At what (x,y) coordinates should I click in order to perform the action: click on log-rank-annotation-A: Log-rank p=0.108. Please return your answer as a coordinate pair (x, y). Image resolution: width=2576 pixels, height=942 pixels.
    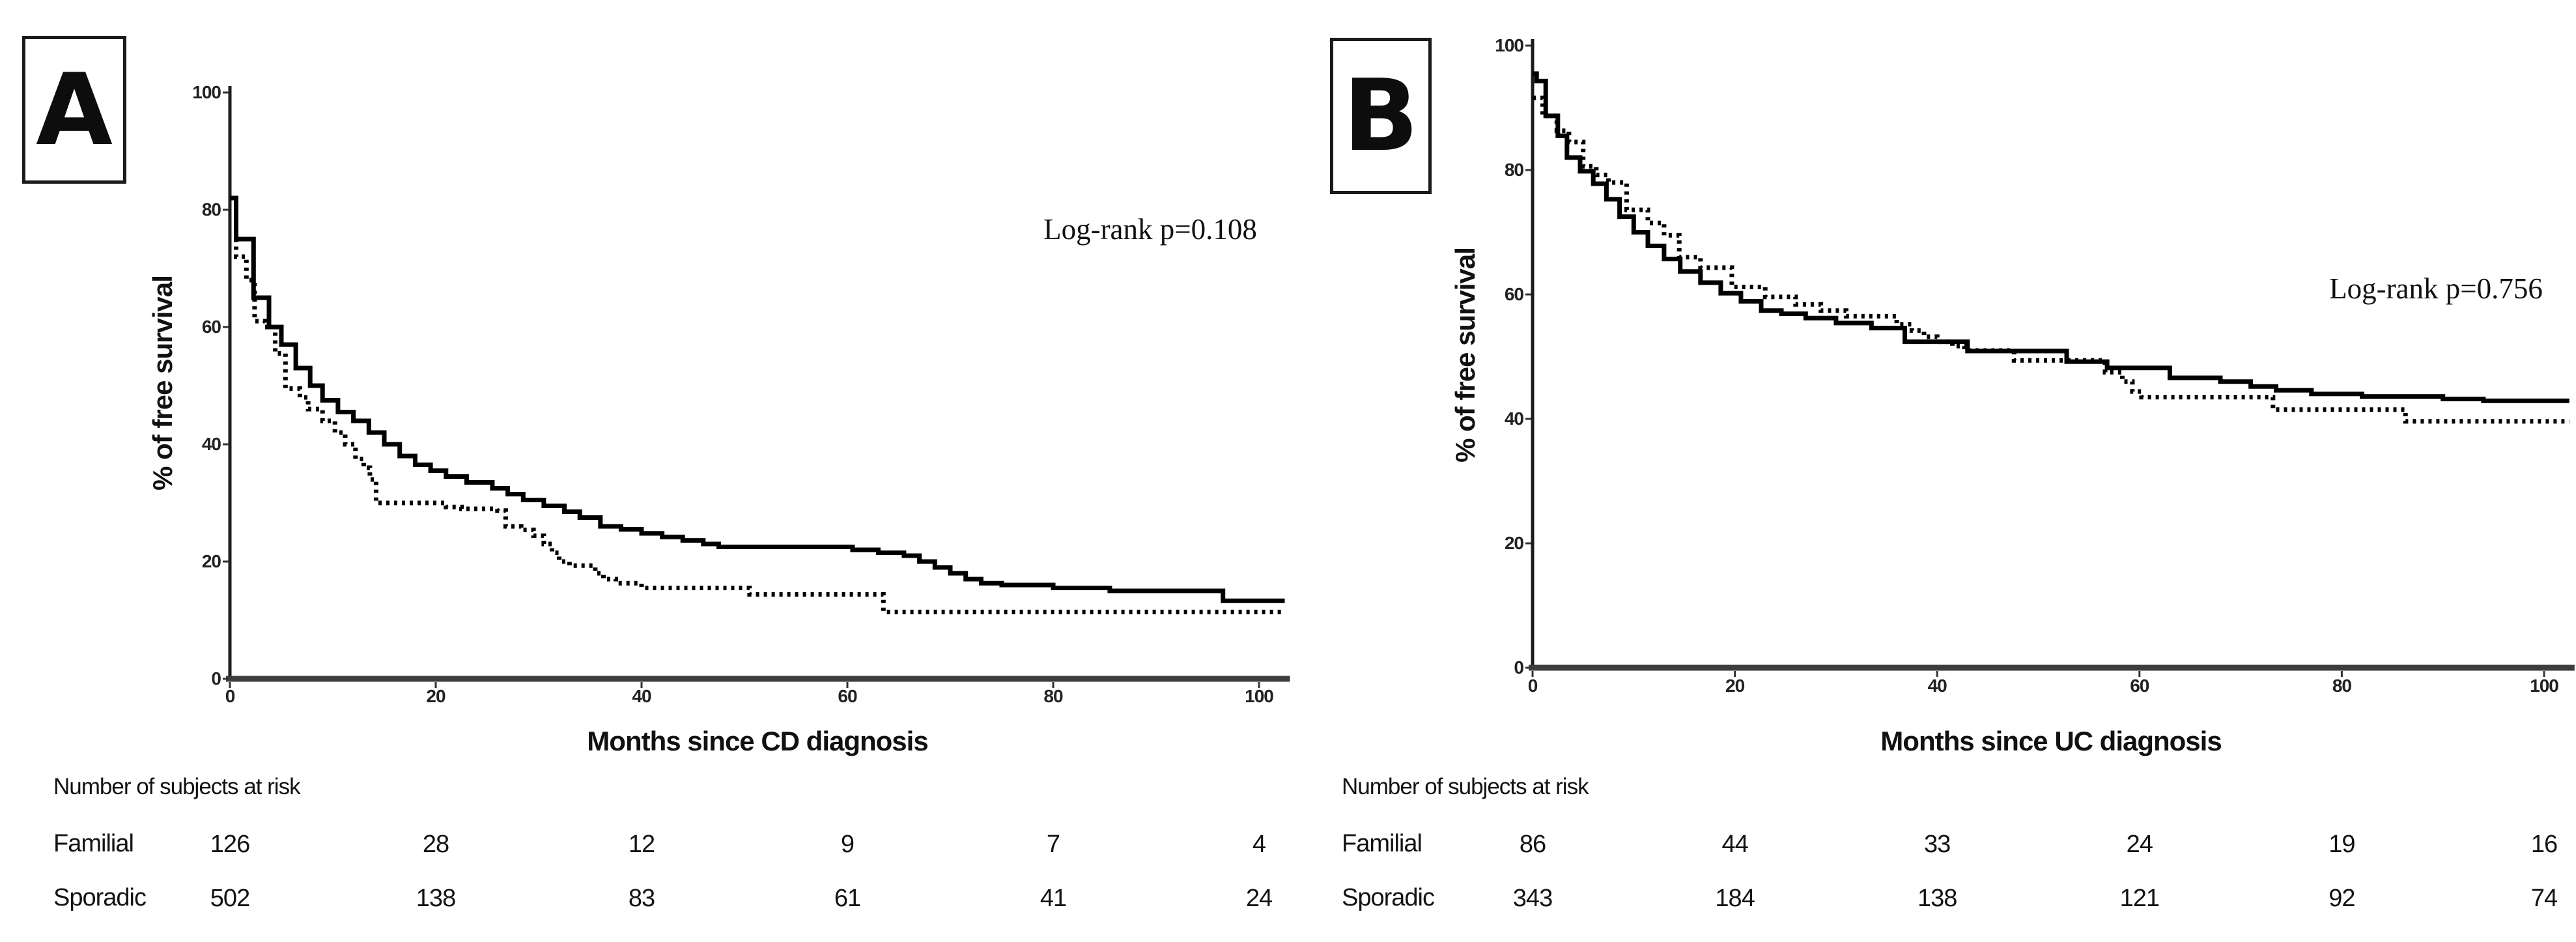
    Looking at the image, I should click on (1150, 230).